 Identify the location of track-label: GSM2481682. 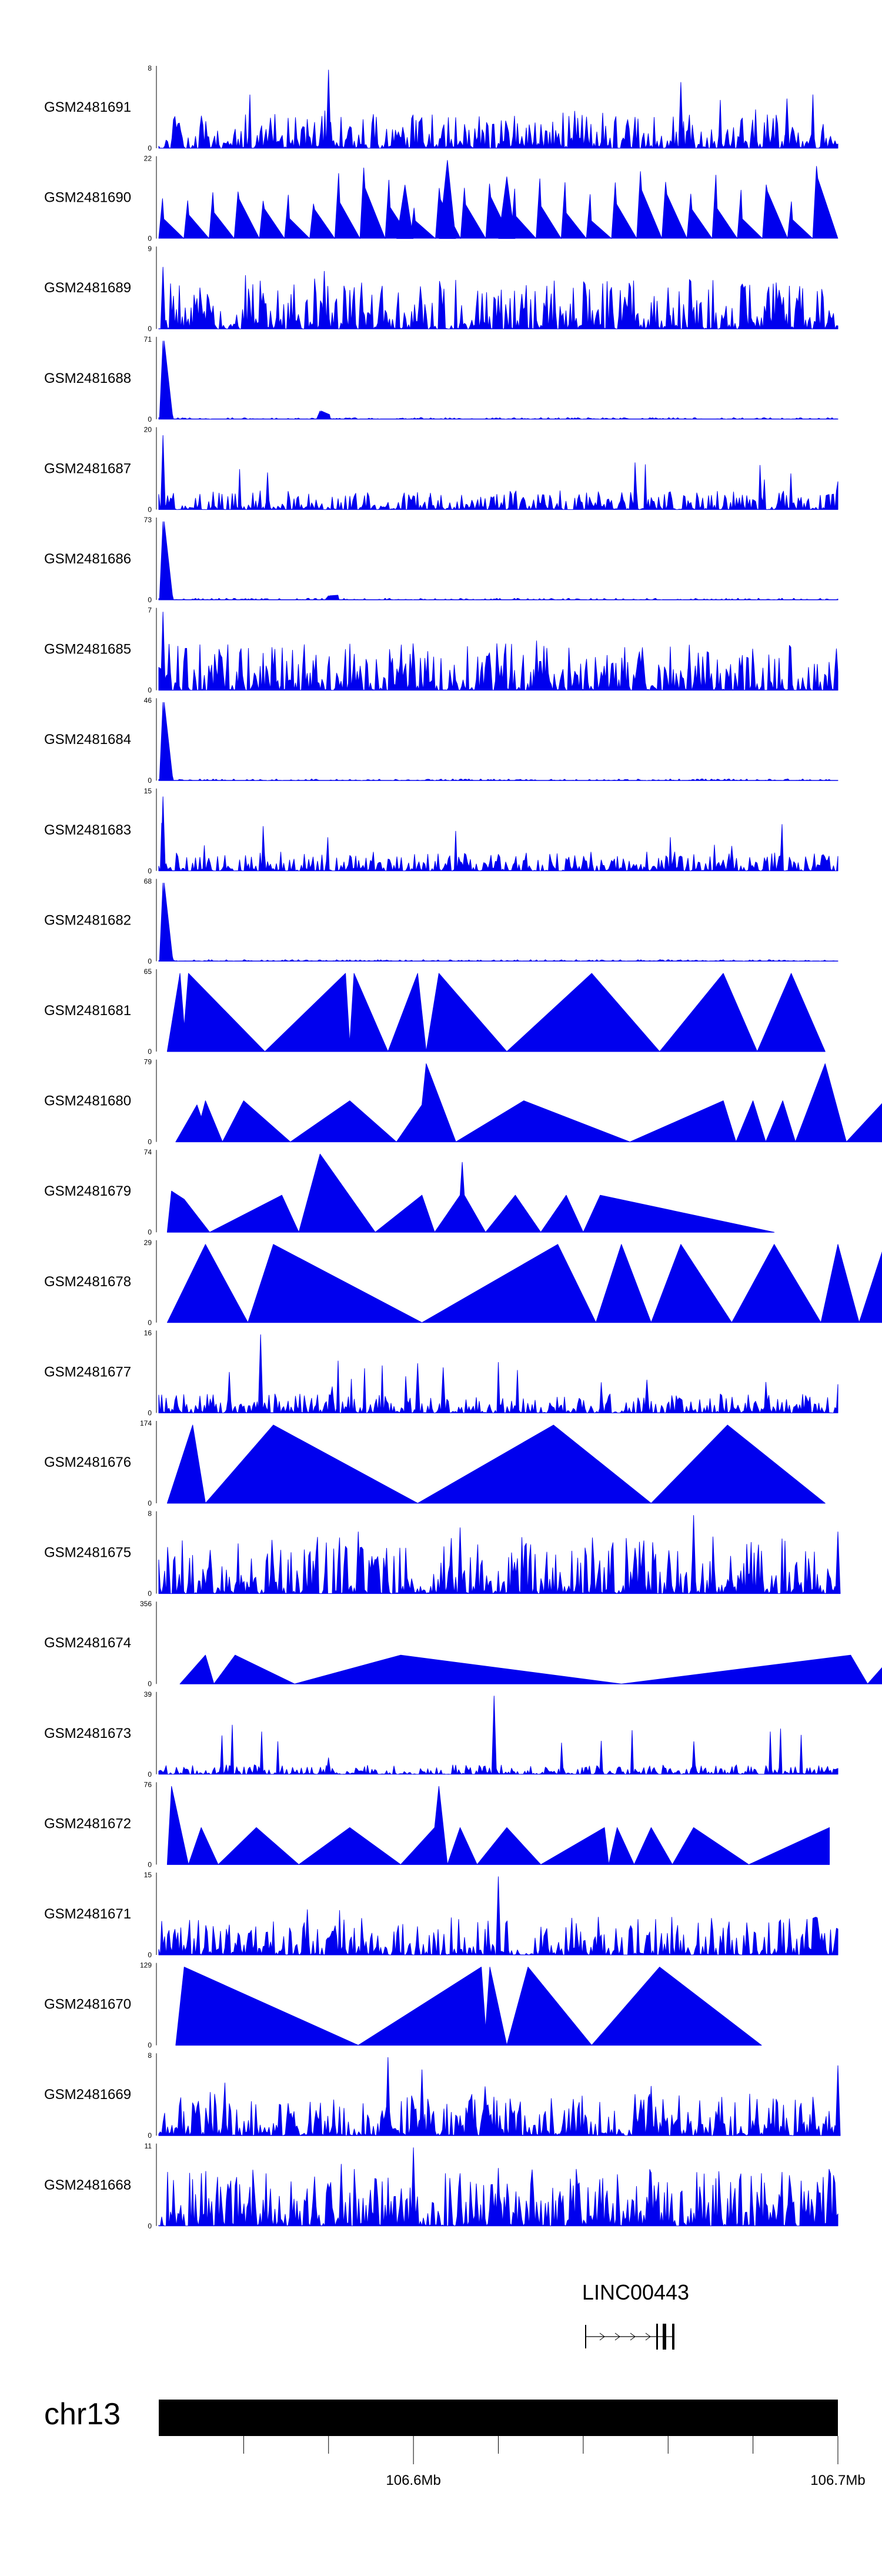
(87, 920).